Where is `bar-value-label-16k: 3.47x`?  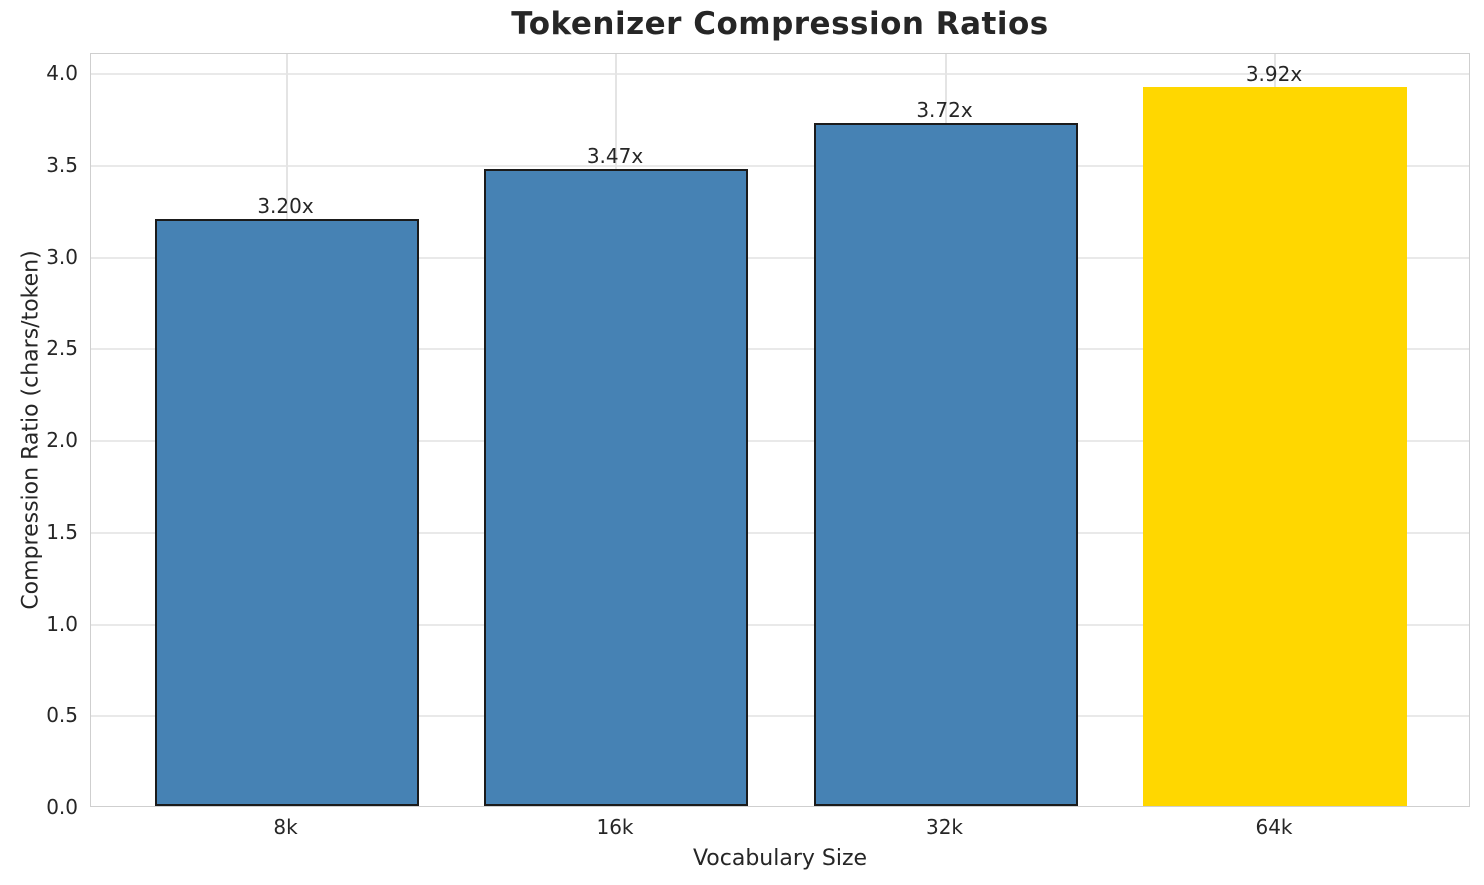 bar-value-label-16k: 3.47x is located at coordinates (615, 156).